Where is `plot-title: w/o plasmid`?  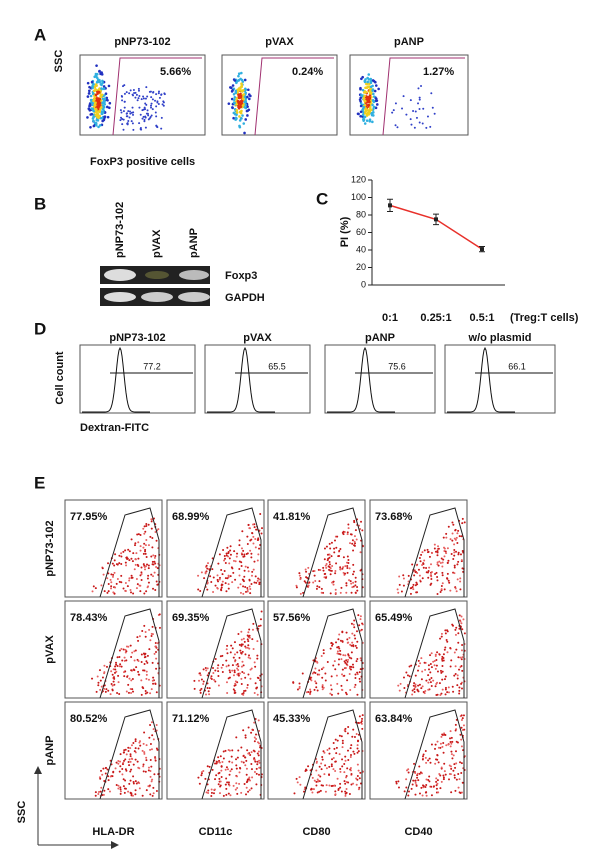
plot-title: w/o plasmid is located at coordinates (500, 338).